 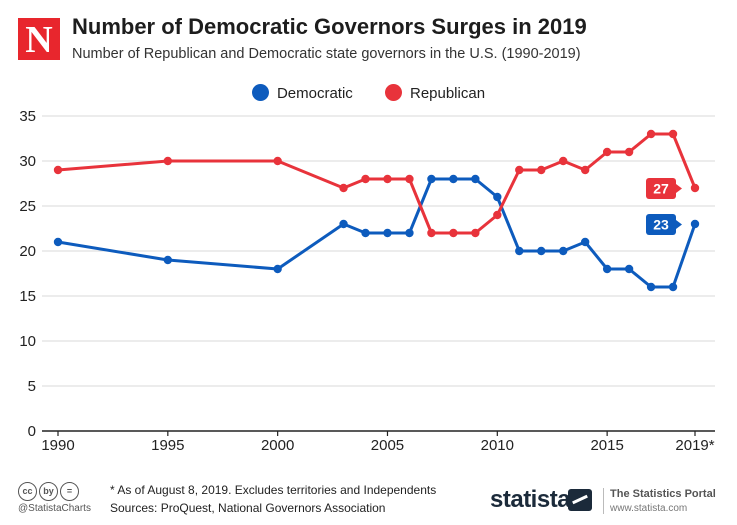 I want to click on data-point-republican-2014, so click(x=585, y=170).